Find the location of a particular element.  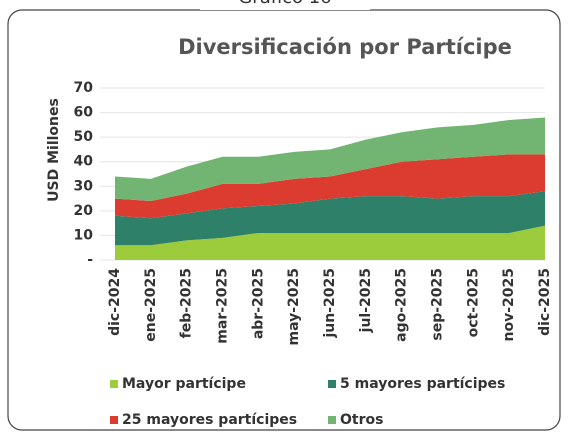

x-tick-label: jun-2025 is located at coordinates (330, 303).